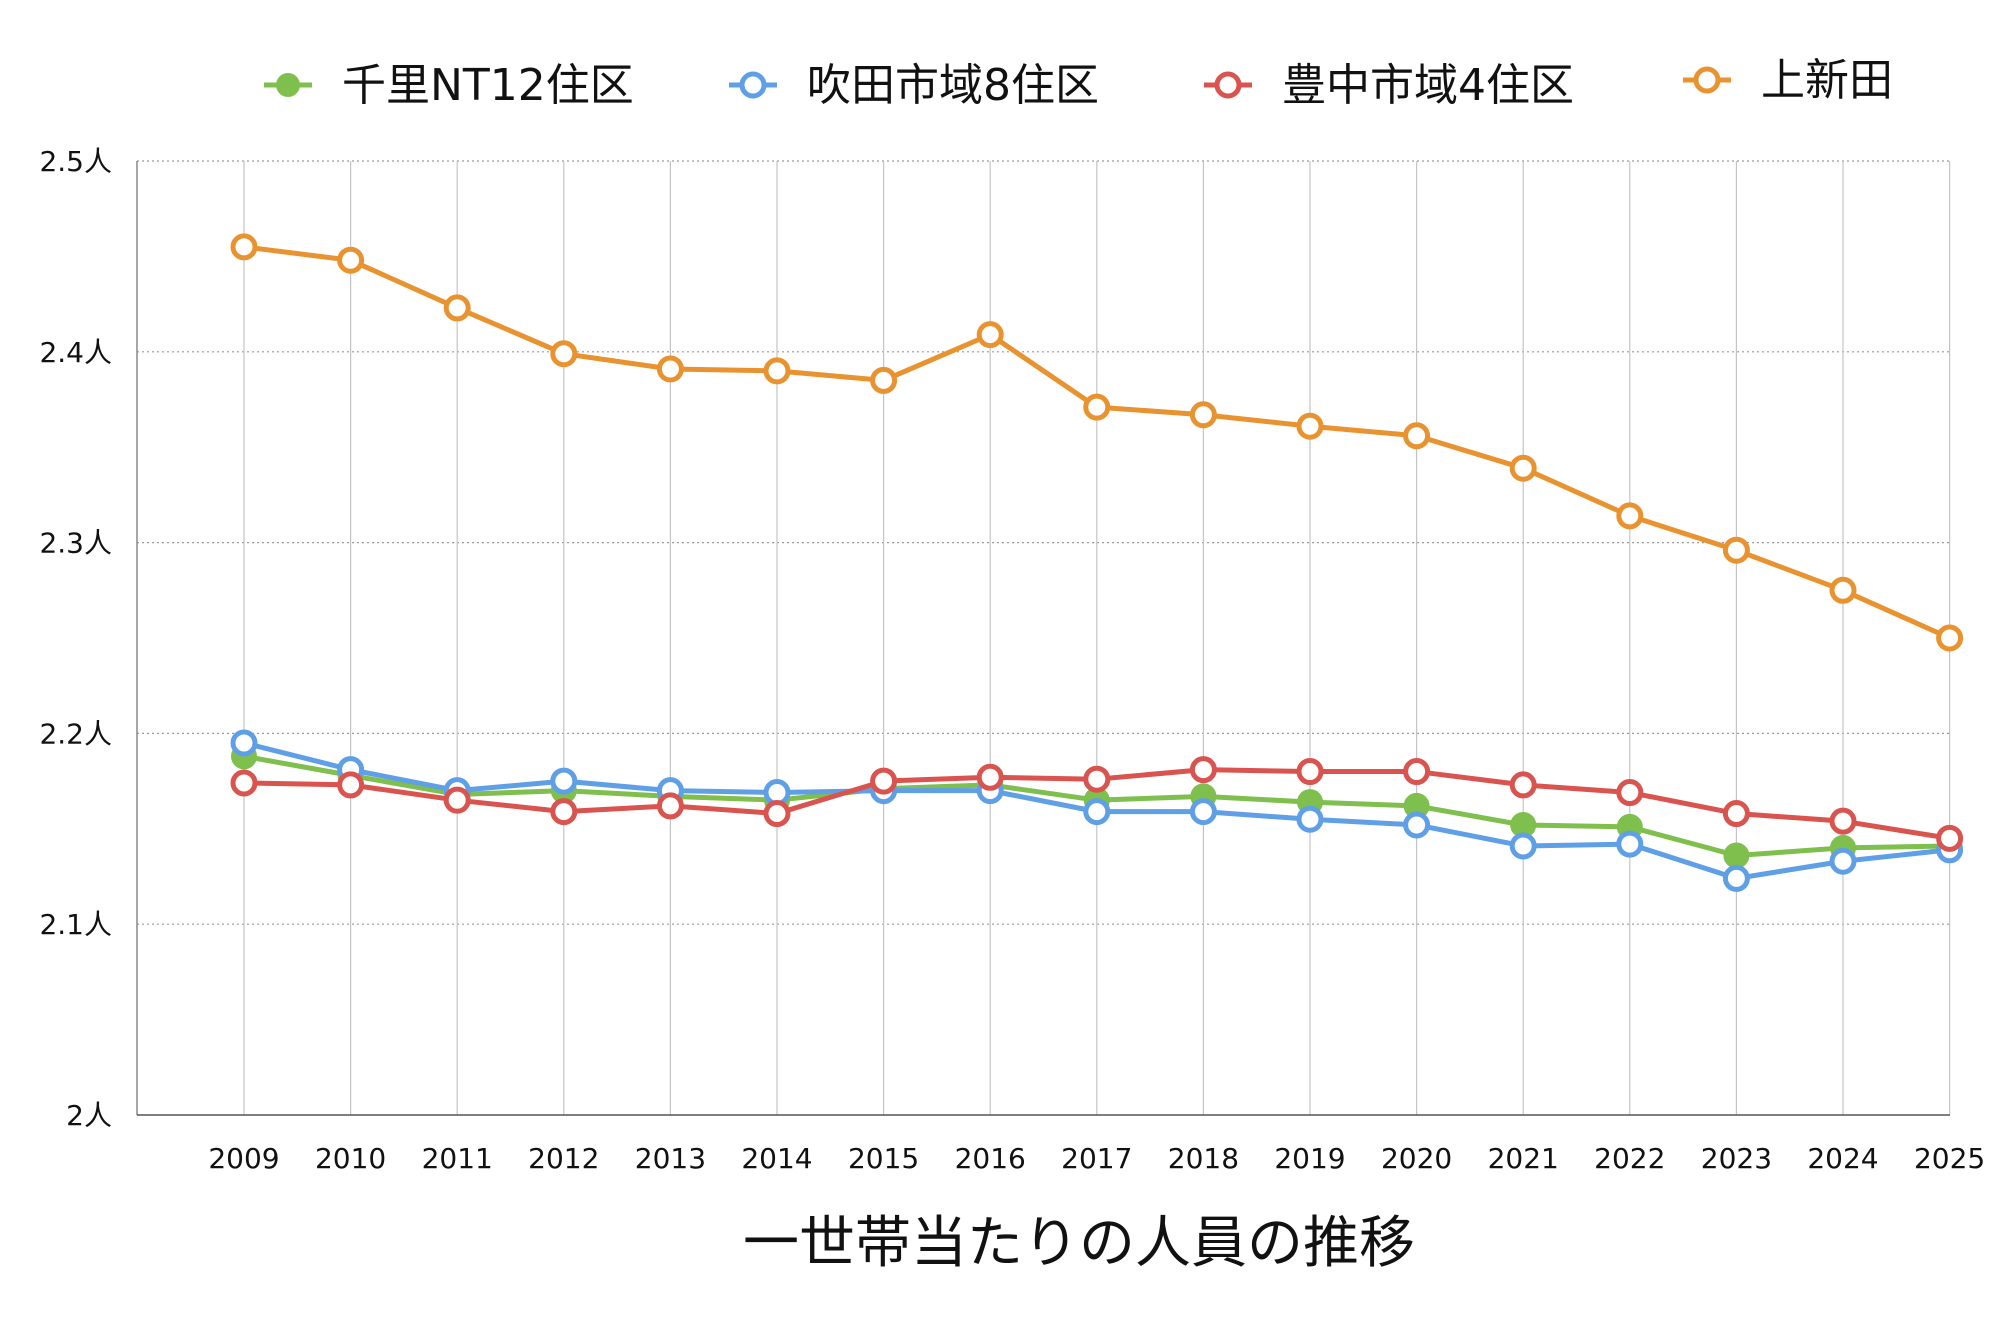  I want to click on y-tick-label: 2.5人, so click(75, 161).